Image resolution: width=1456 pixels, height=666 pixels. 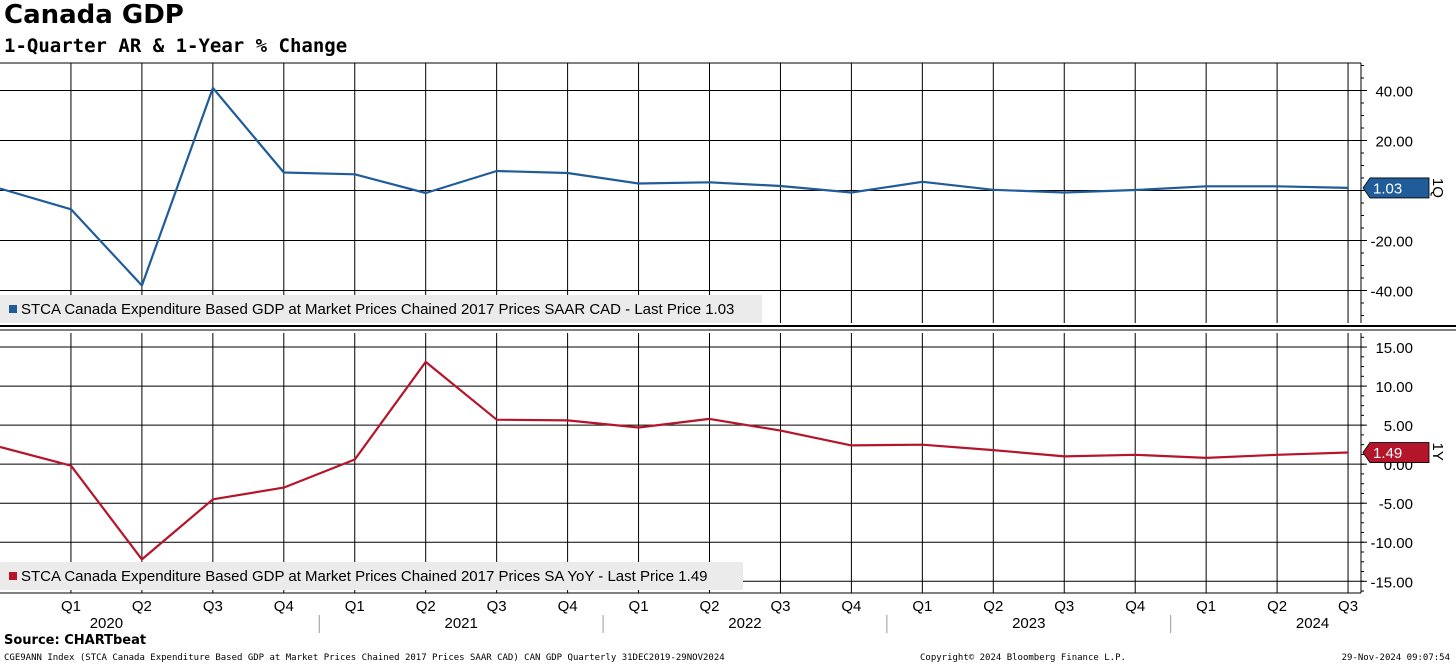 I want to click on source-note: Source: CHARTbeat, so click(x=75, y=640).